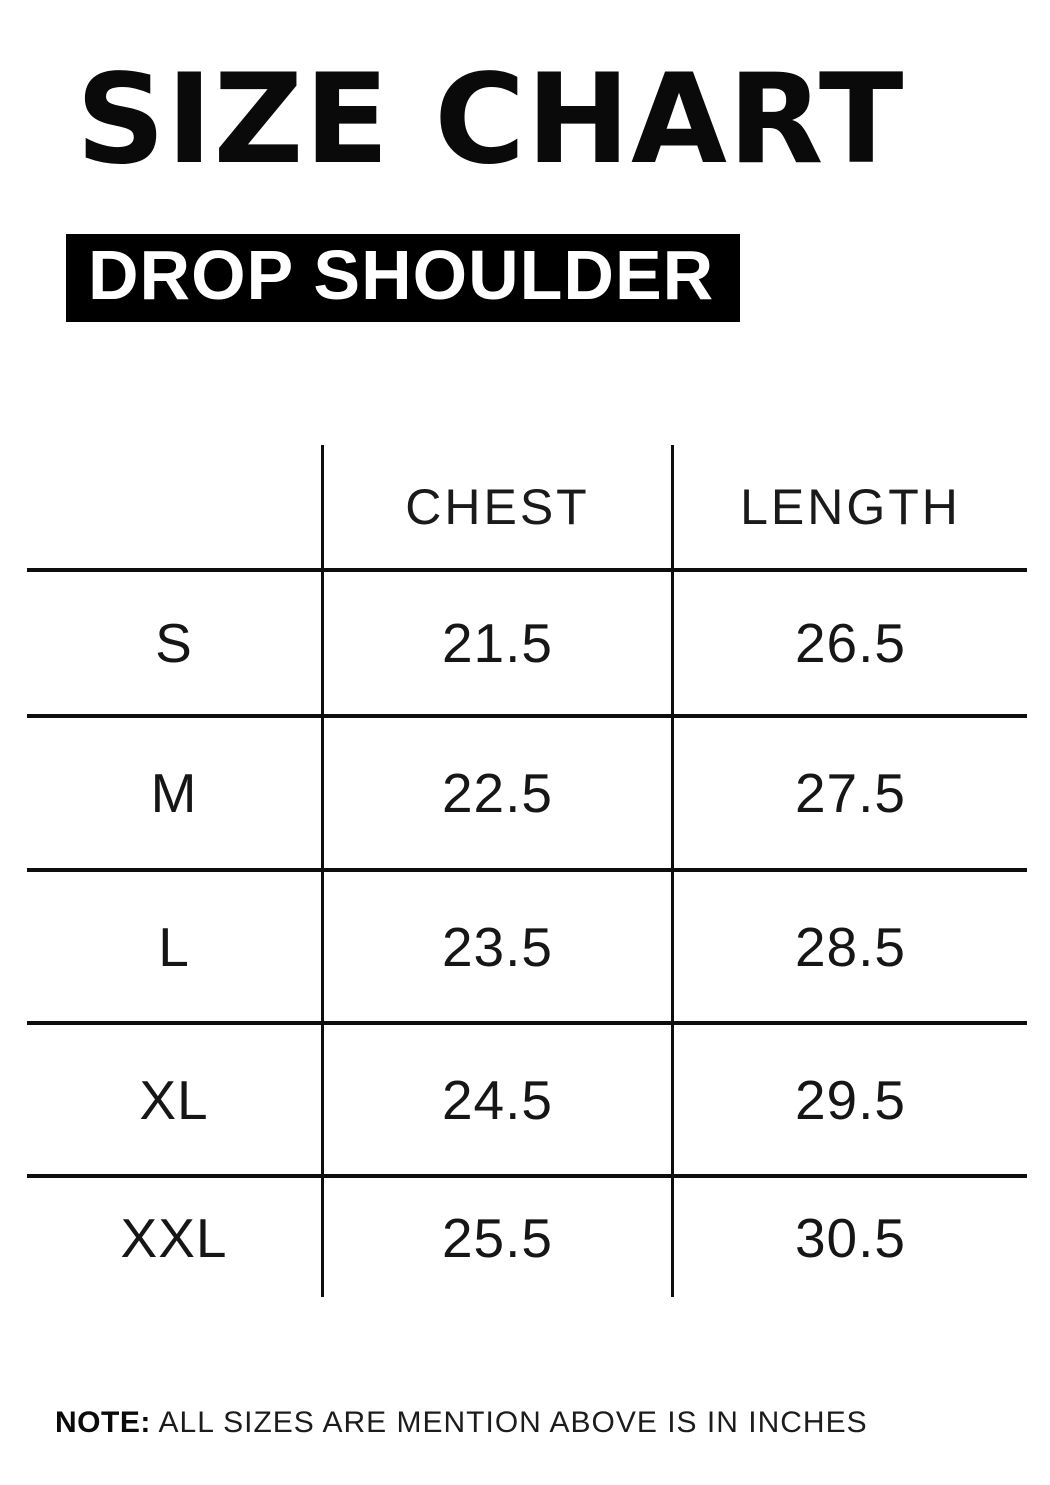 The height and width of the screenshot is (1485, 1050). Describe the element at coordinates (496, 508) in the screenshot. I see `column-header-chest: CHEST` at that location.